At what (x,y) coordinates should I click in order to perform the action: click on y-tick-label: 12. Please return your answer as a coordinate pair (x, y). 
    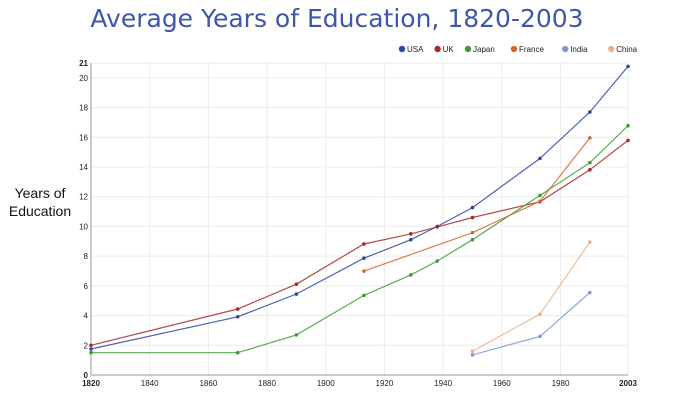
    Looking at the image, I should click on (83, 197).